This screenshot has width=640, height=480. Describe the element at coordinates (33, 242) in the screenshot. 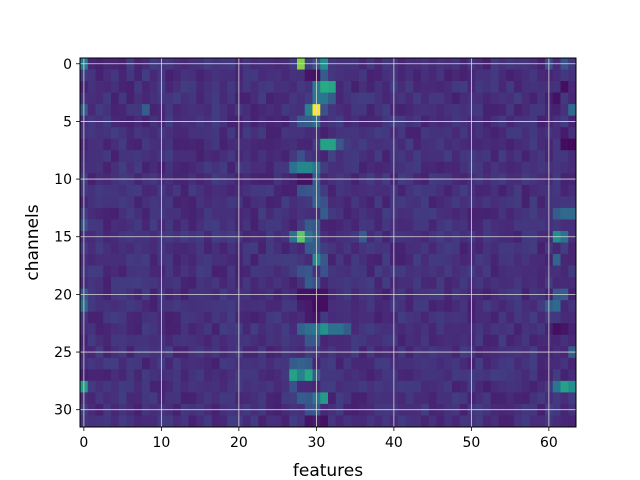

I see `y-axis-label: channels` at that location.